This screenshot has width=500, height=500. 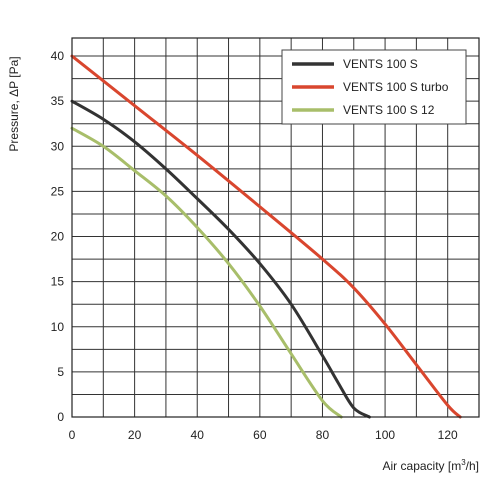 What do you see at coordinates (60, 417) in the screenshot?
I see `y-tick-label: 0` at bounding box center [60, 417].